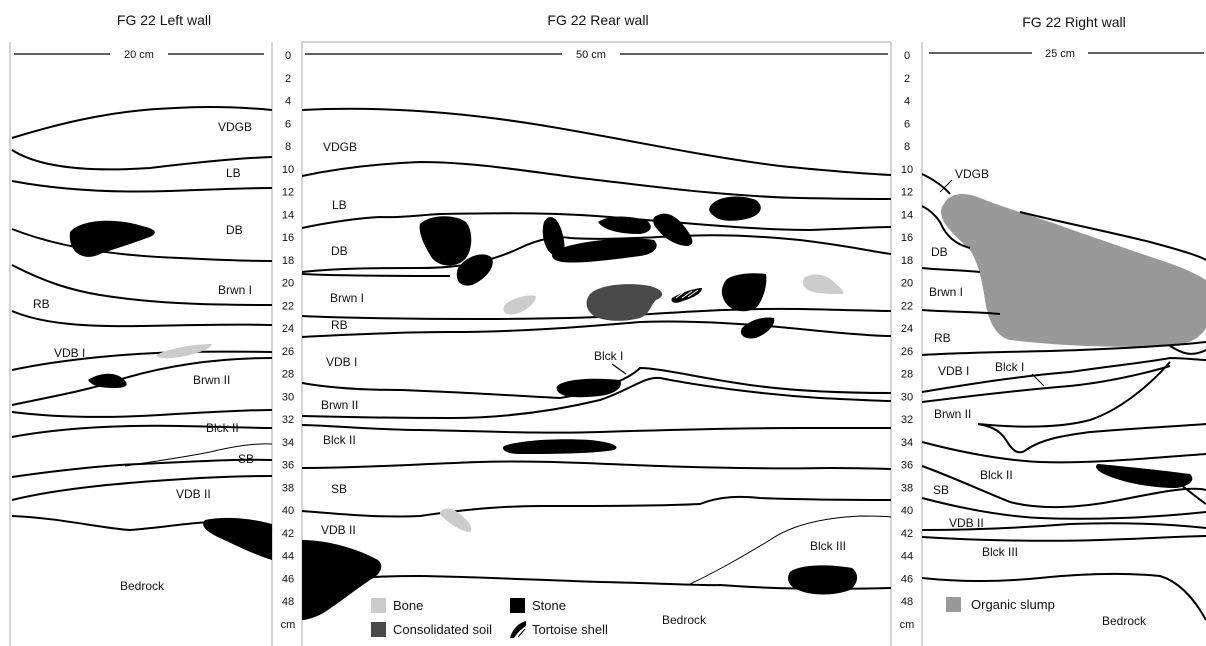 The image size is (1206, 646). Describe the element at coordinates (907, 306) in the screenshot. I see `depth-tick-label: 22` at that location.